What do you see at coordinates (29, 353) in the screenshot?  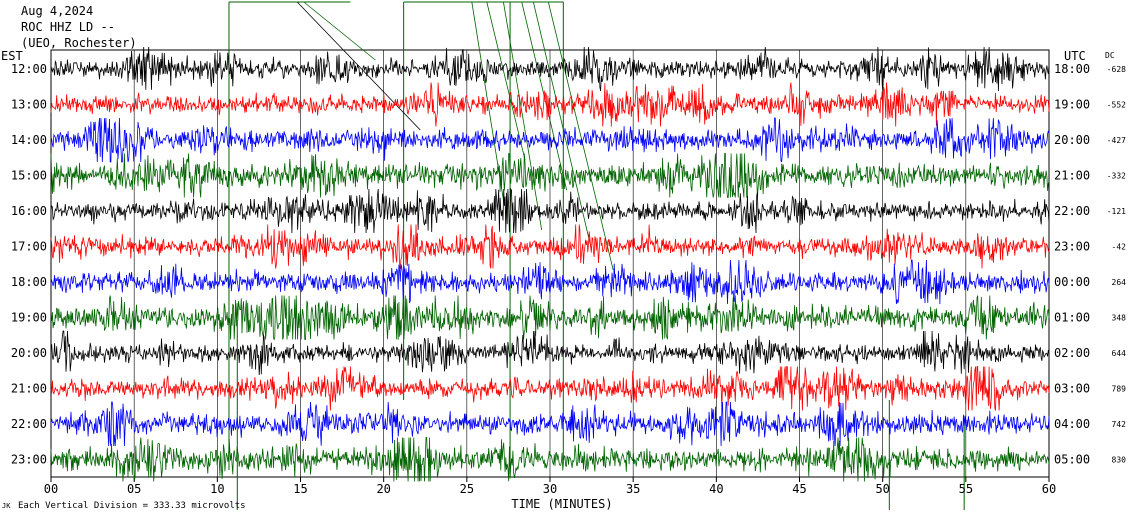 I see `est-hour-label: 20:00` at bounding box center [29, 353].